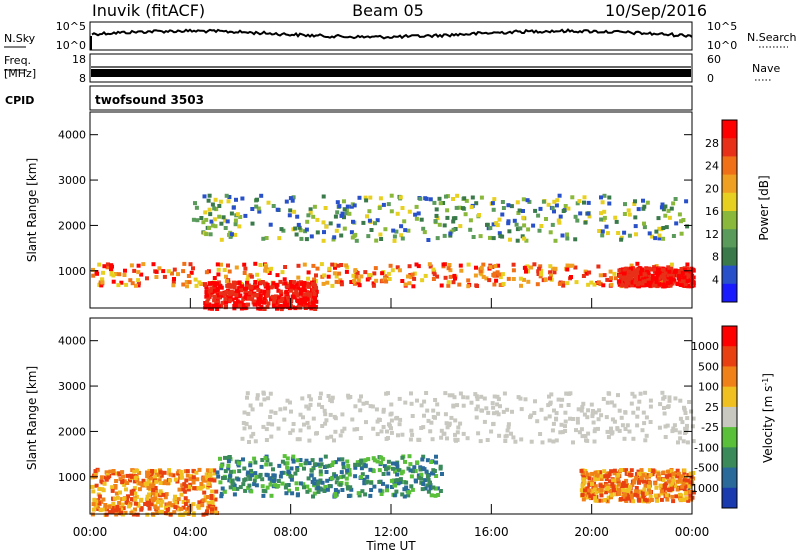 This screenshot has height=554, width=800. I want to click on velocity-colorbar-tick: 25, so click(712, 407).